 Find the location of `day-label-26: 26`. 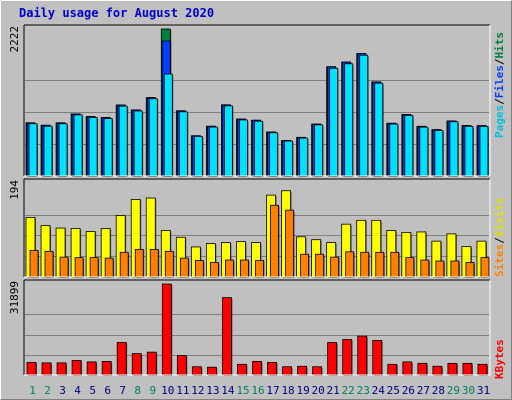

day-label-26: 26 is located at coordinates (408, 390).